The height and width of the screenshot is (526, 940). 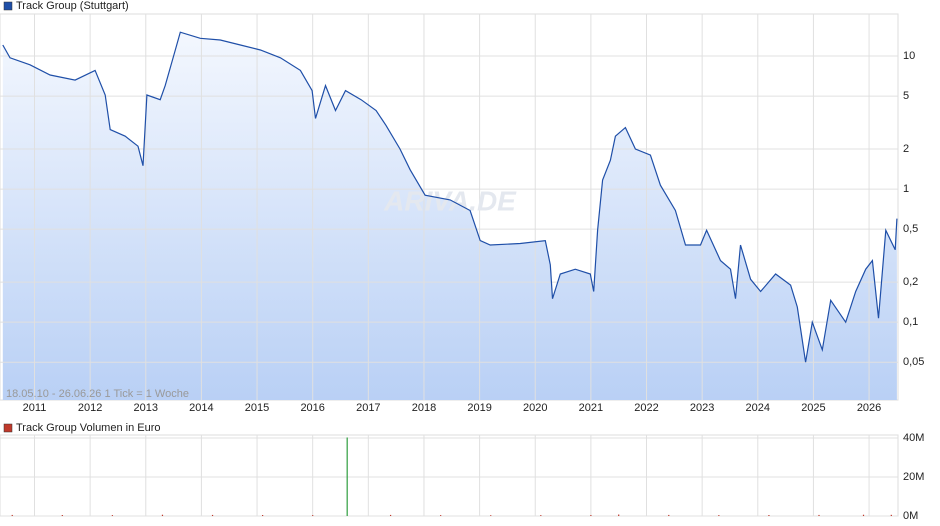 I want to click on x-tick-label: 2019, so click(x=479, y=408).